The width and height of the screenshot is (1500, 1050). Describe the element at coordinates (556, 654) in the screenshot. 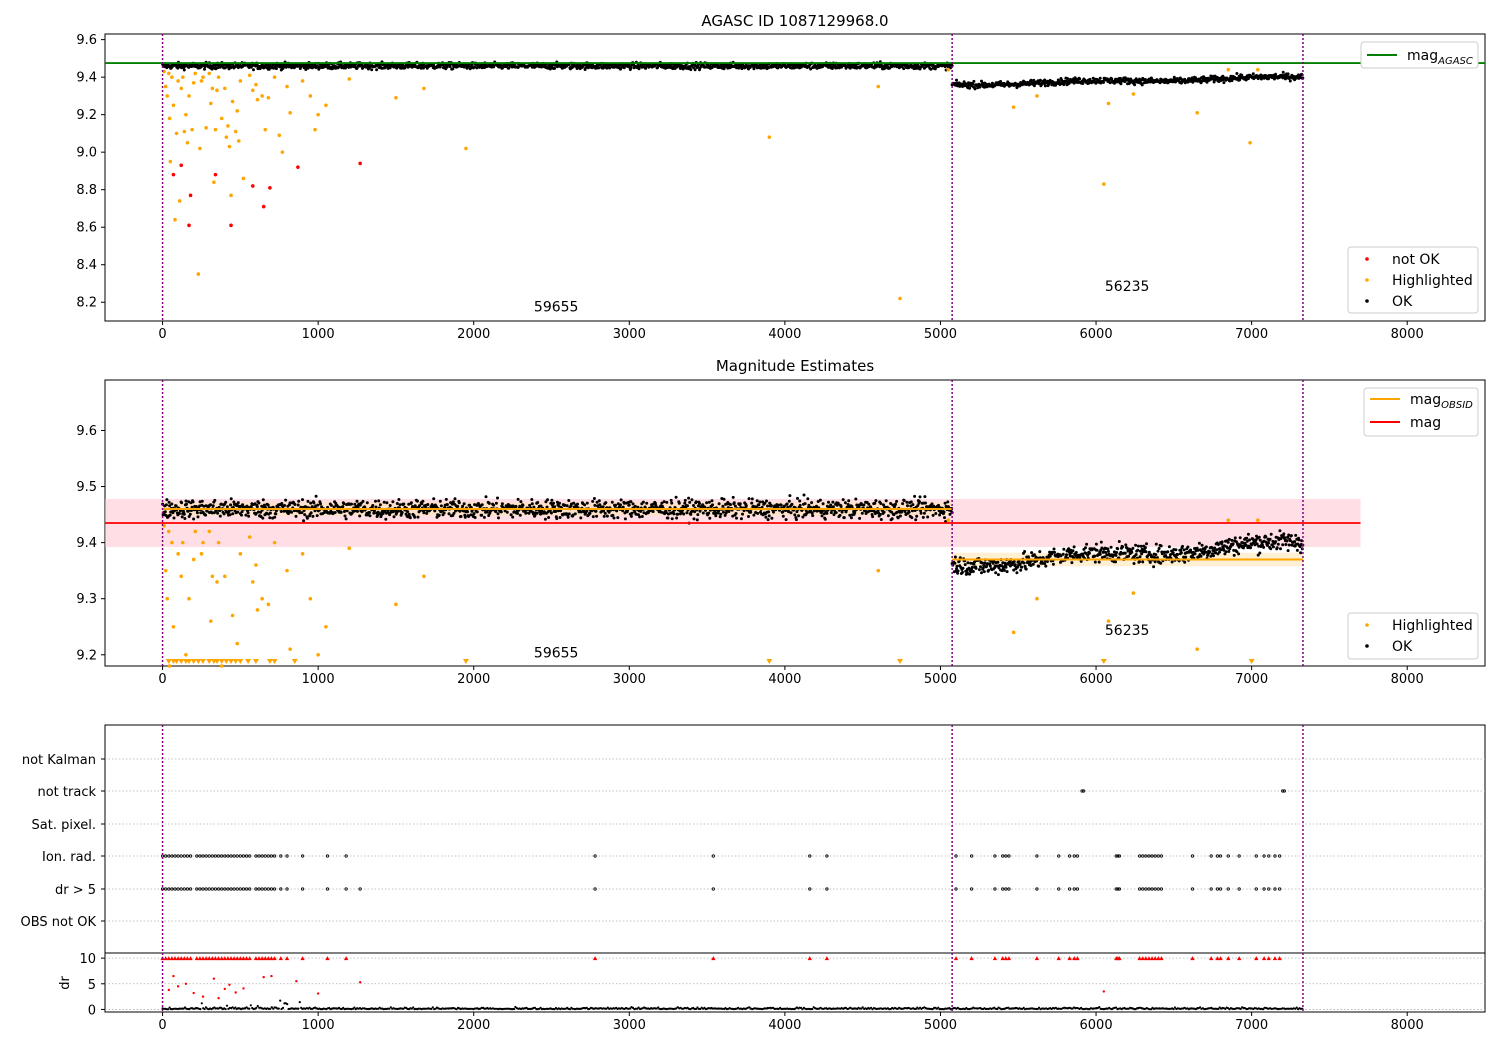

I see `obsid-annotation: 59655` at that location.